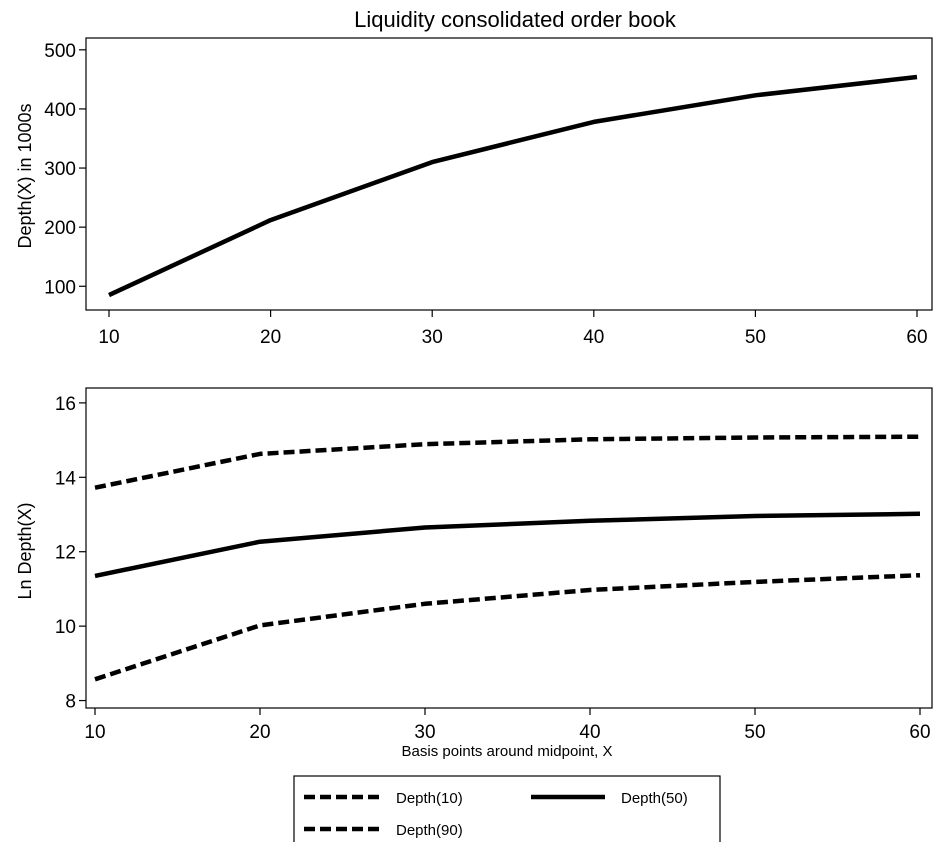  Describe the element at coordinates (65, 553) in the screenshot. I see `y-tick-label: 12` at that location.